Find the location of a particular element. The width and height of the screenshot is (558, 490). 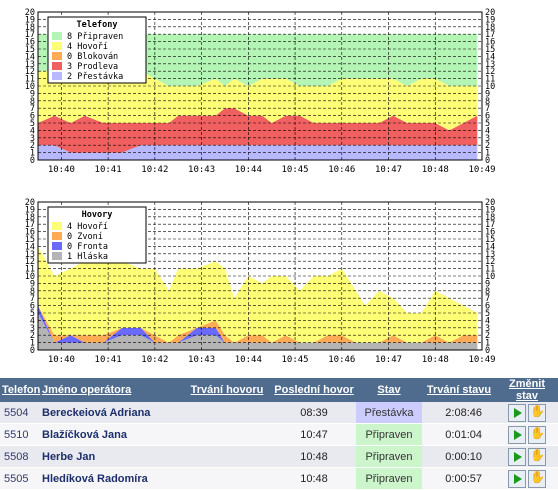

y-tick-right: 13 is located at coordinates (490, 65).